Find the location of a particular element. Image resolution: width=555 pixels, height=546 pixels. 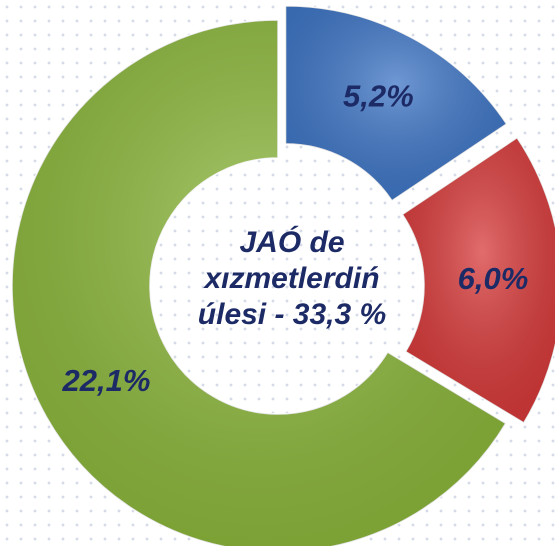

data-label: 6,0% is located at coordinates (493, 278).